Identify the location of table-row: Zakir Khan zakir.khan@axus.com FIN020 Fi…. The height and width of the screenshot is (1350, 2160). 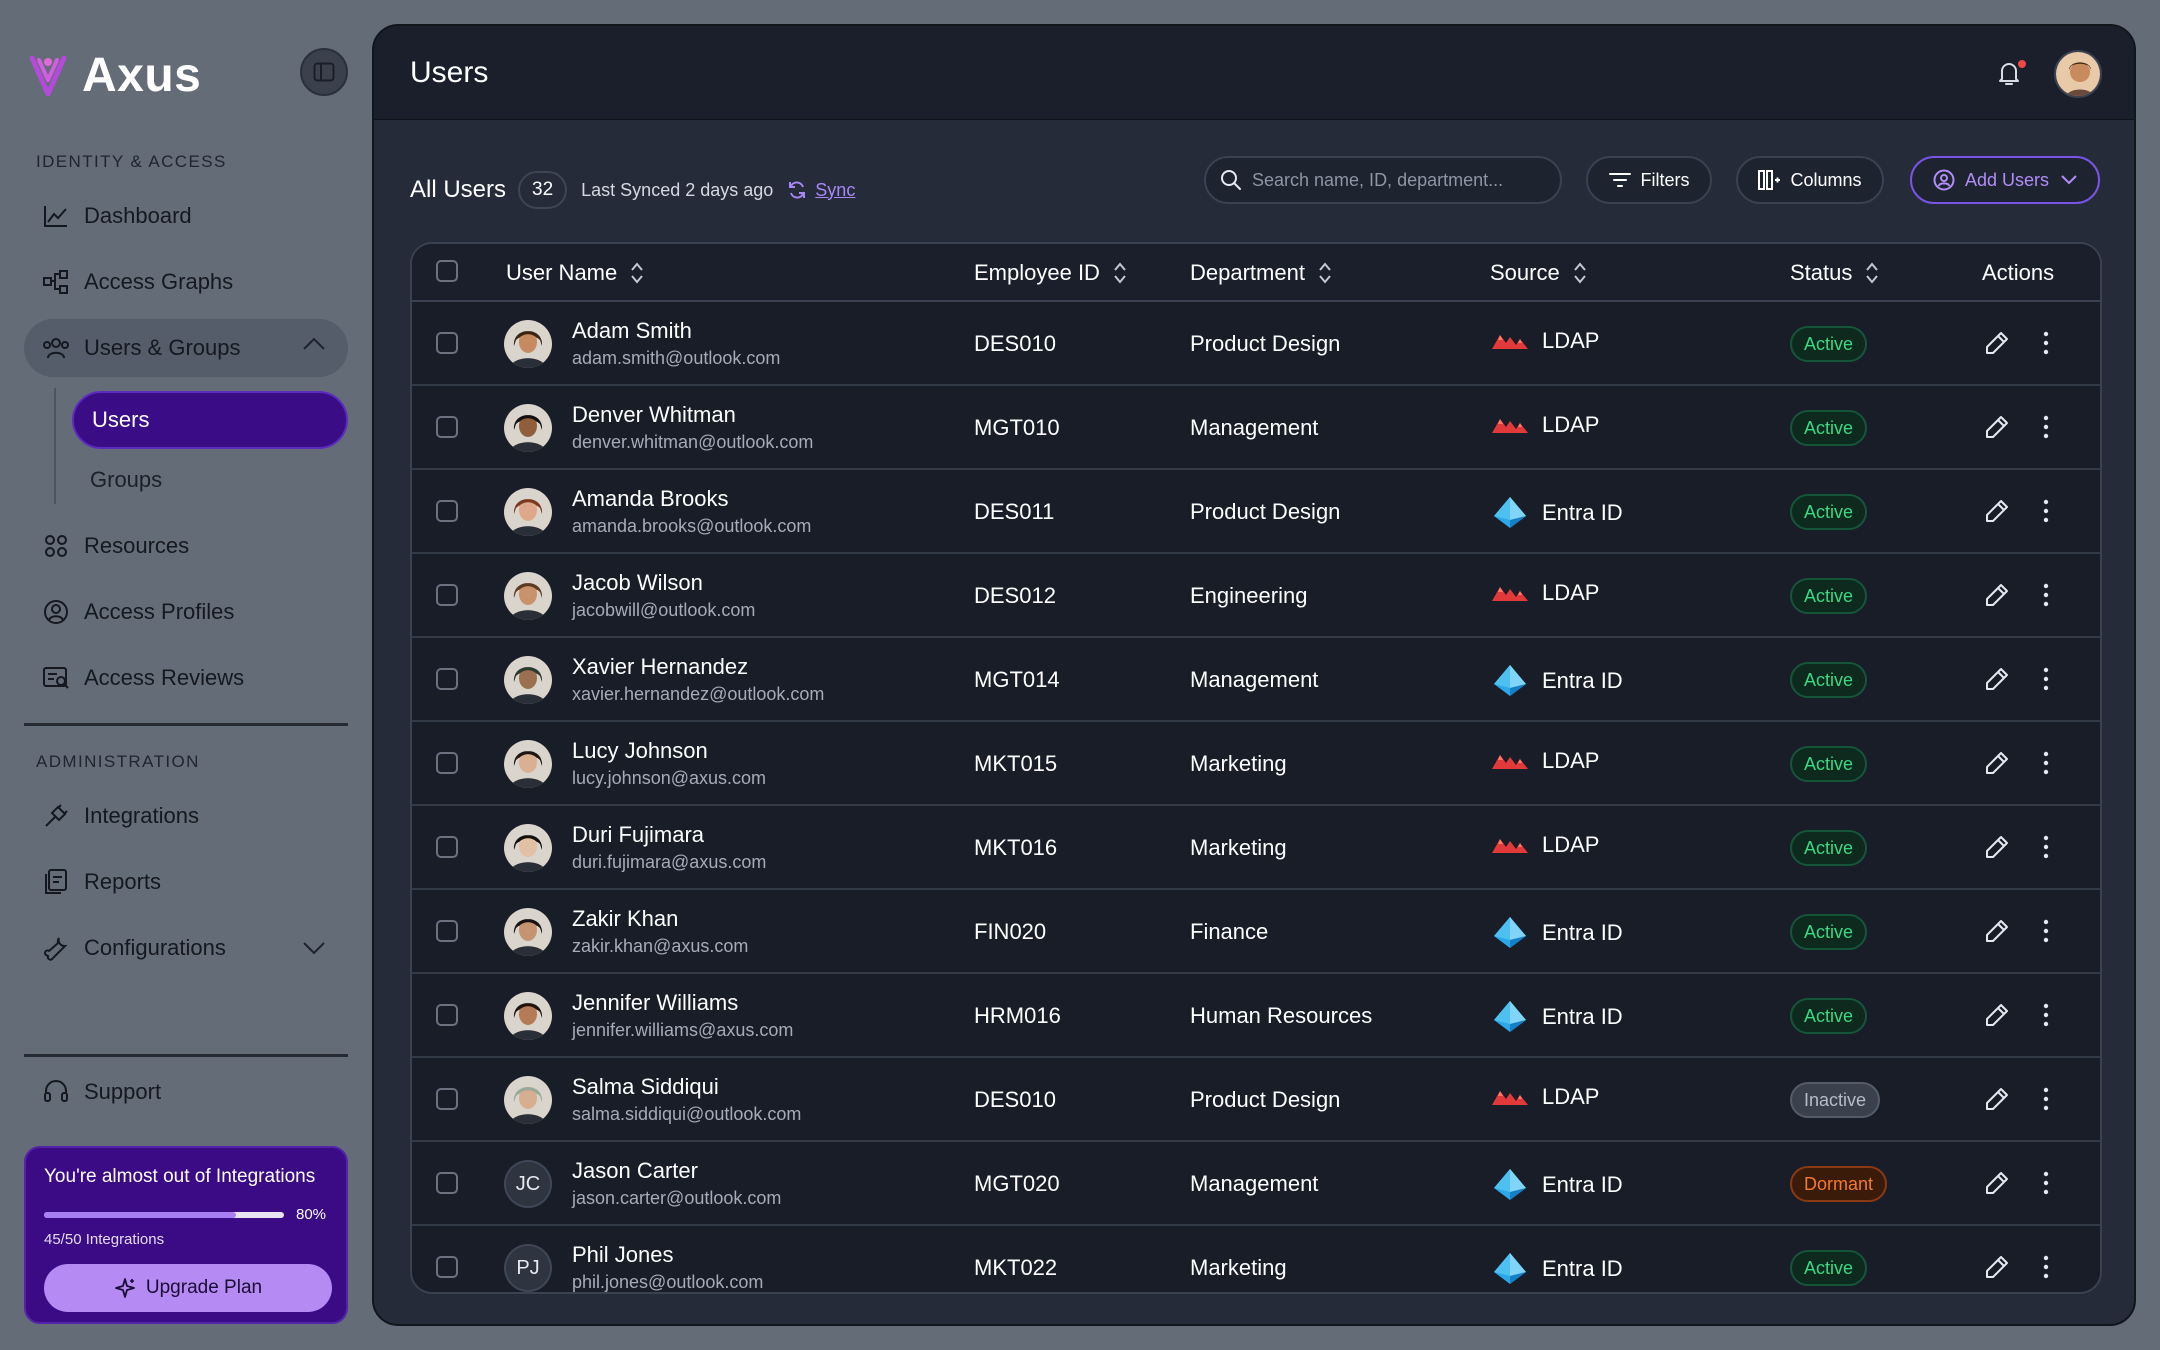
(1256, 932).